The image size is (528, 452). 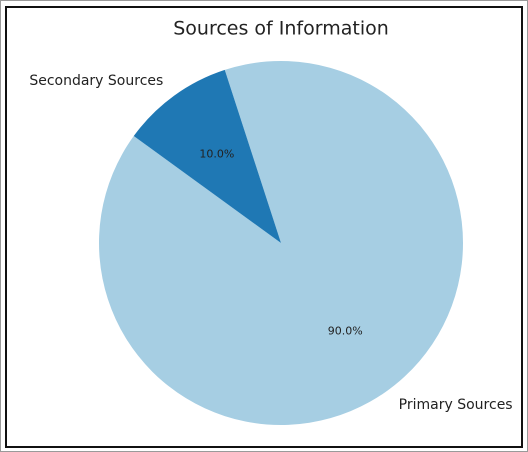 I want to click on chart-title: Sources of Information, so click(x=281, y=29).